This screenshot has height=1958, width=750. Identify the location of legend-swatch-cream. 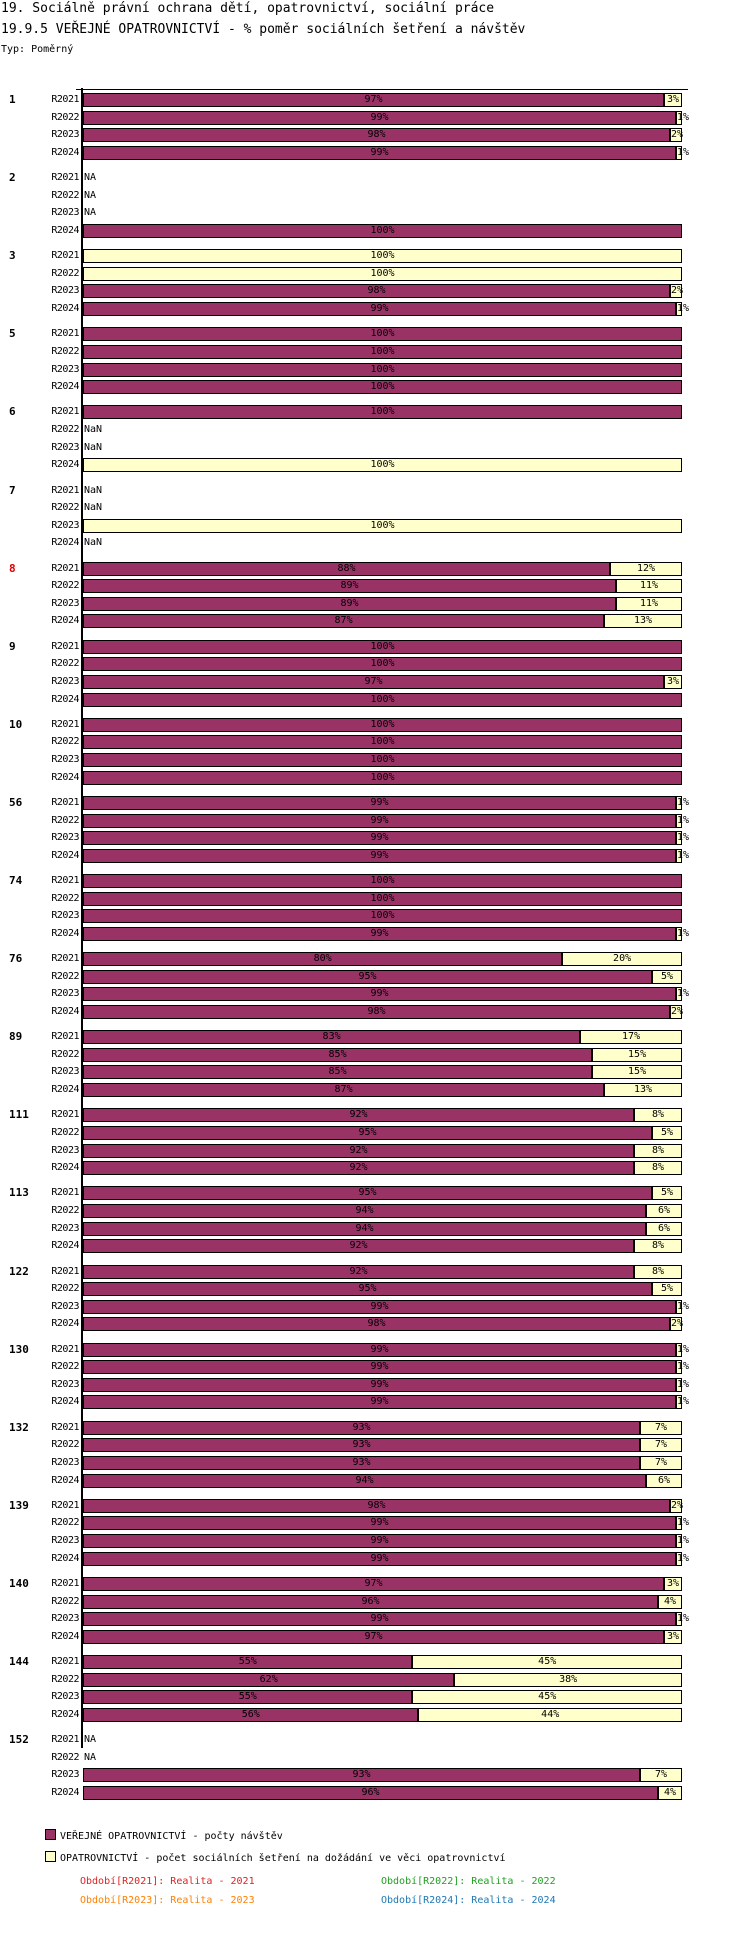
(50, 1856).